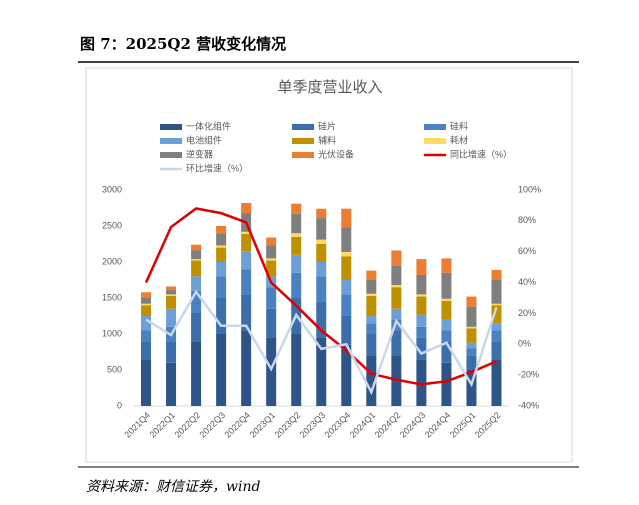  What do you see at coordinates (217, 167) in the screenshot?
I see `legend-label: 环比增速（%）` at bounding box center [217, 167].